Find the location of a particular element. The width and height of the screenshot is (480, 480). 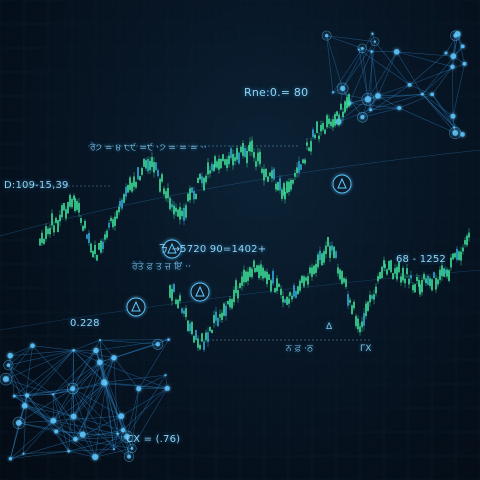

label-mid-right-a: Δ is located at coordinates (329, 327).